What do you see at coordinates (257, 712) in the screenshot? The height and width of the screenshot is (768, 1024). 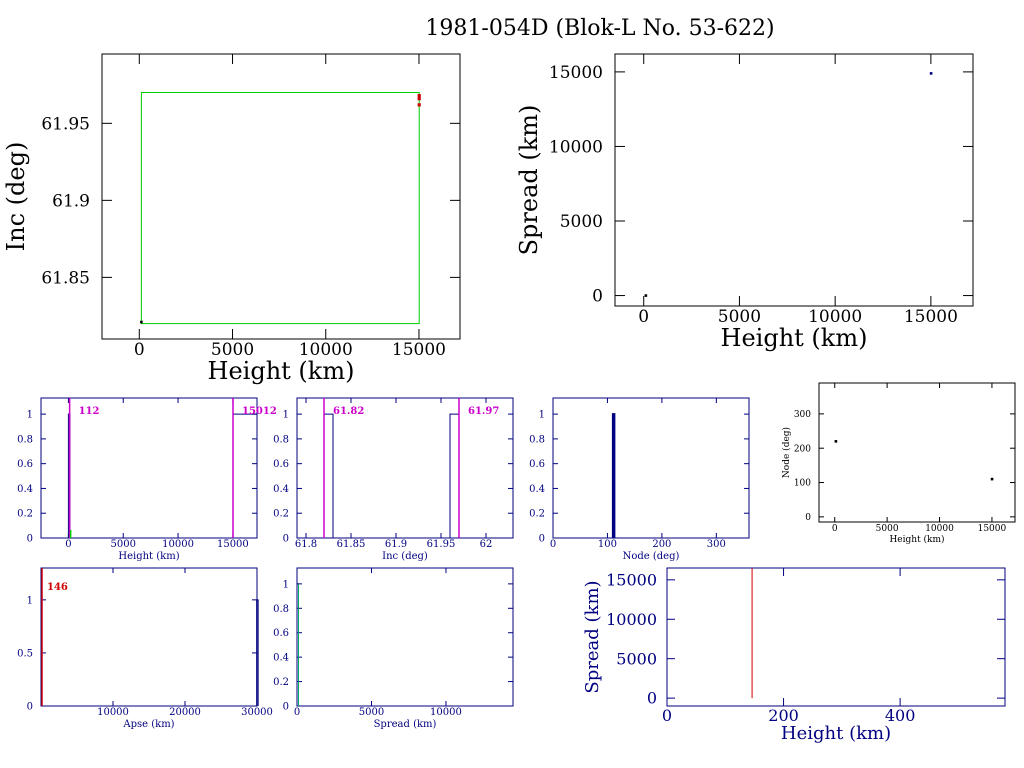 I see `x-tick-label: 30000` at bounding box center [257, 712].